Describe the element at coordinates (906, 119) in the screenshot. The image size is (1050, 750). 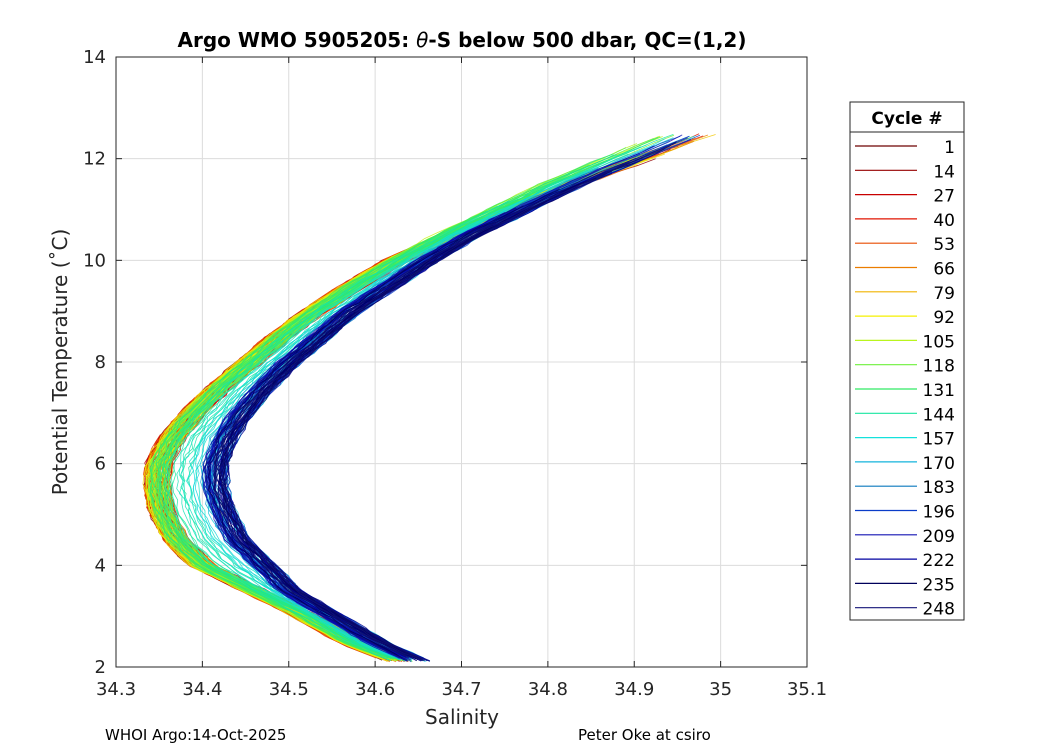
I see `legend-title: Cycle #` at that location.